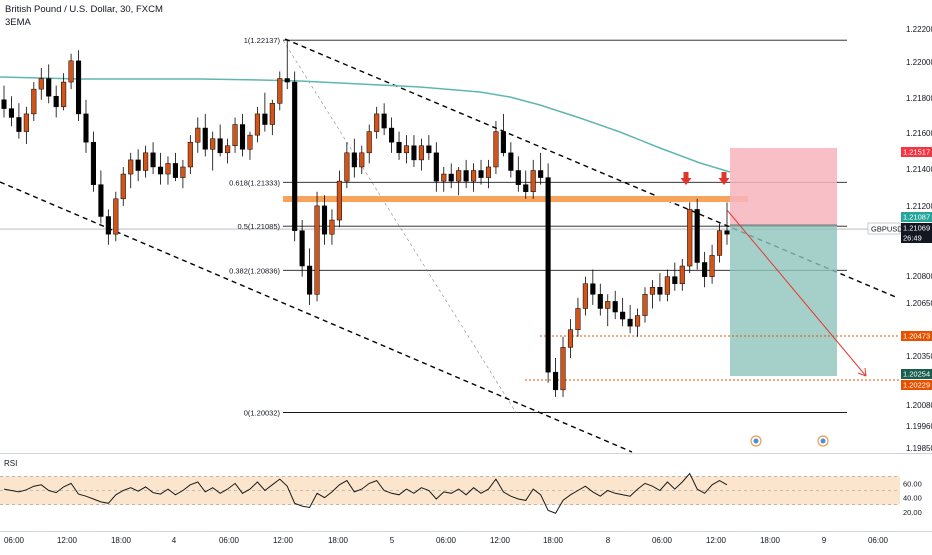 Image resolution: width=932 pixels, height=555 pixels. What do you see at coordinates (254, 182) in the screenshot?
I see `fib-level-label: 0.618(1.21333)` at bounding box center [254, 182].